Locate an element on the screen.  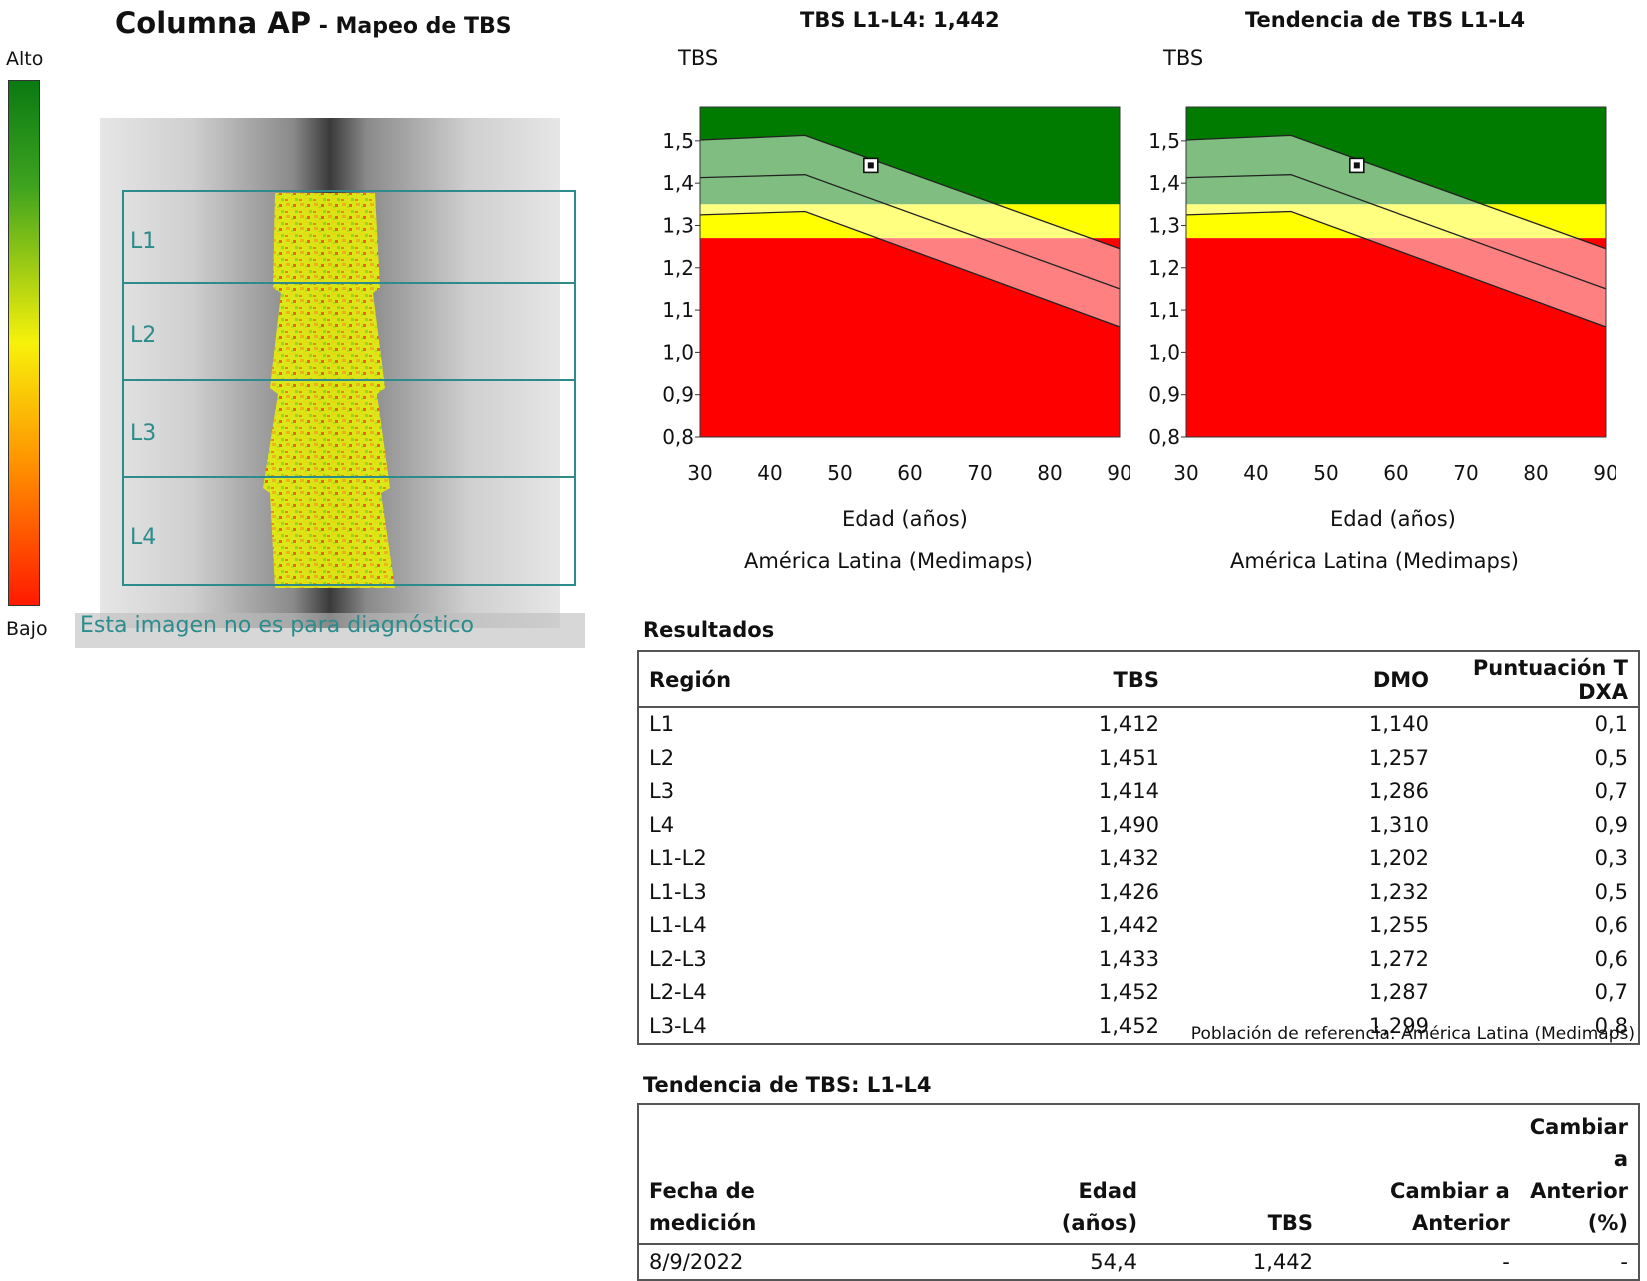
results-row: L1-L4 1,442 1,255 0,6 is located at coordinates (1138, 926).